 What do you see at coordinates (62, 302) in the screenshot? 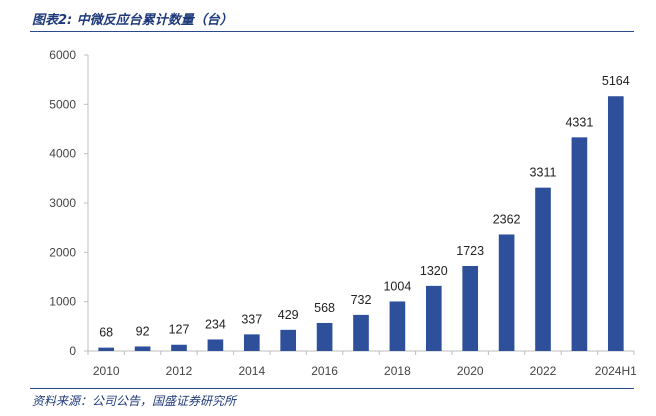
I see `y-tick-label: 1000` at bounding box center [62, 302].